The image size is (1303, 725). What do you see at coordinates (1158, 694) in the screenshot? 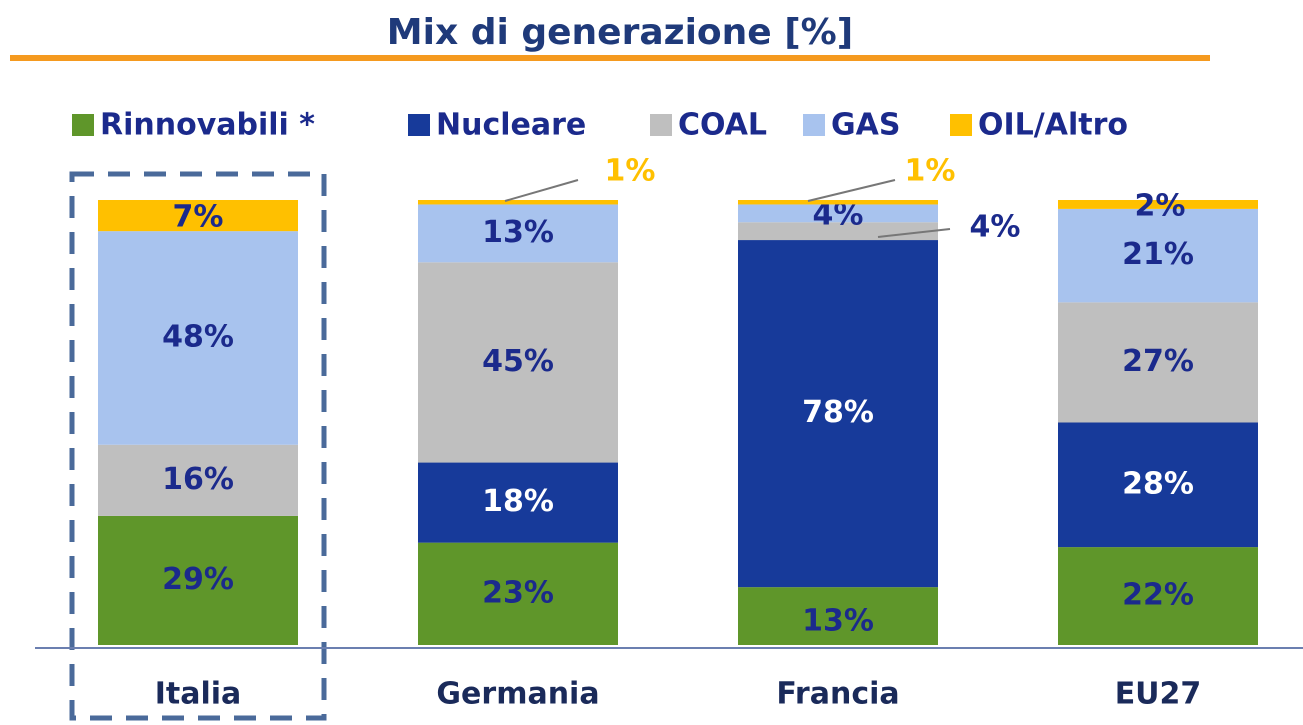
I see `x-tick-label: EU27` at bounding box center [1158, 694].